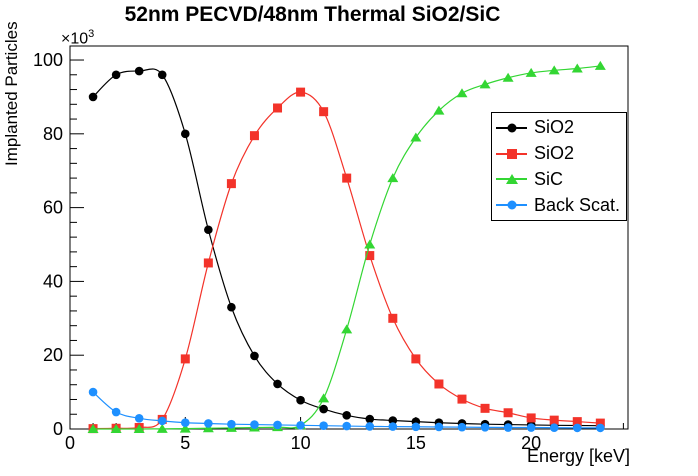 The width and height of the screenshot is (698, 476). I want to click on y-tick-label: 100, so click(48, 60).